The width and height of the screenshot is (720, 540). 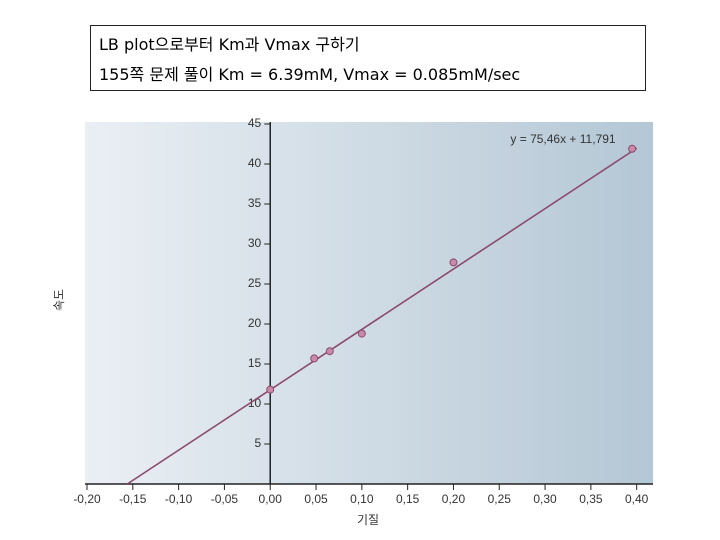 What do you see at coordinates (133, 499) in the screenshot?
I see `x-tick-label: -0,15` at bounding box center [133, 499].